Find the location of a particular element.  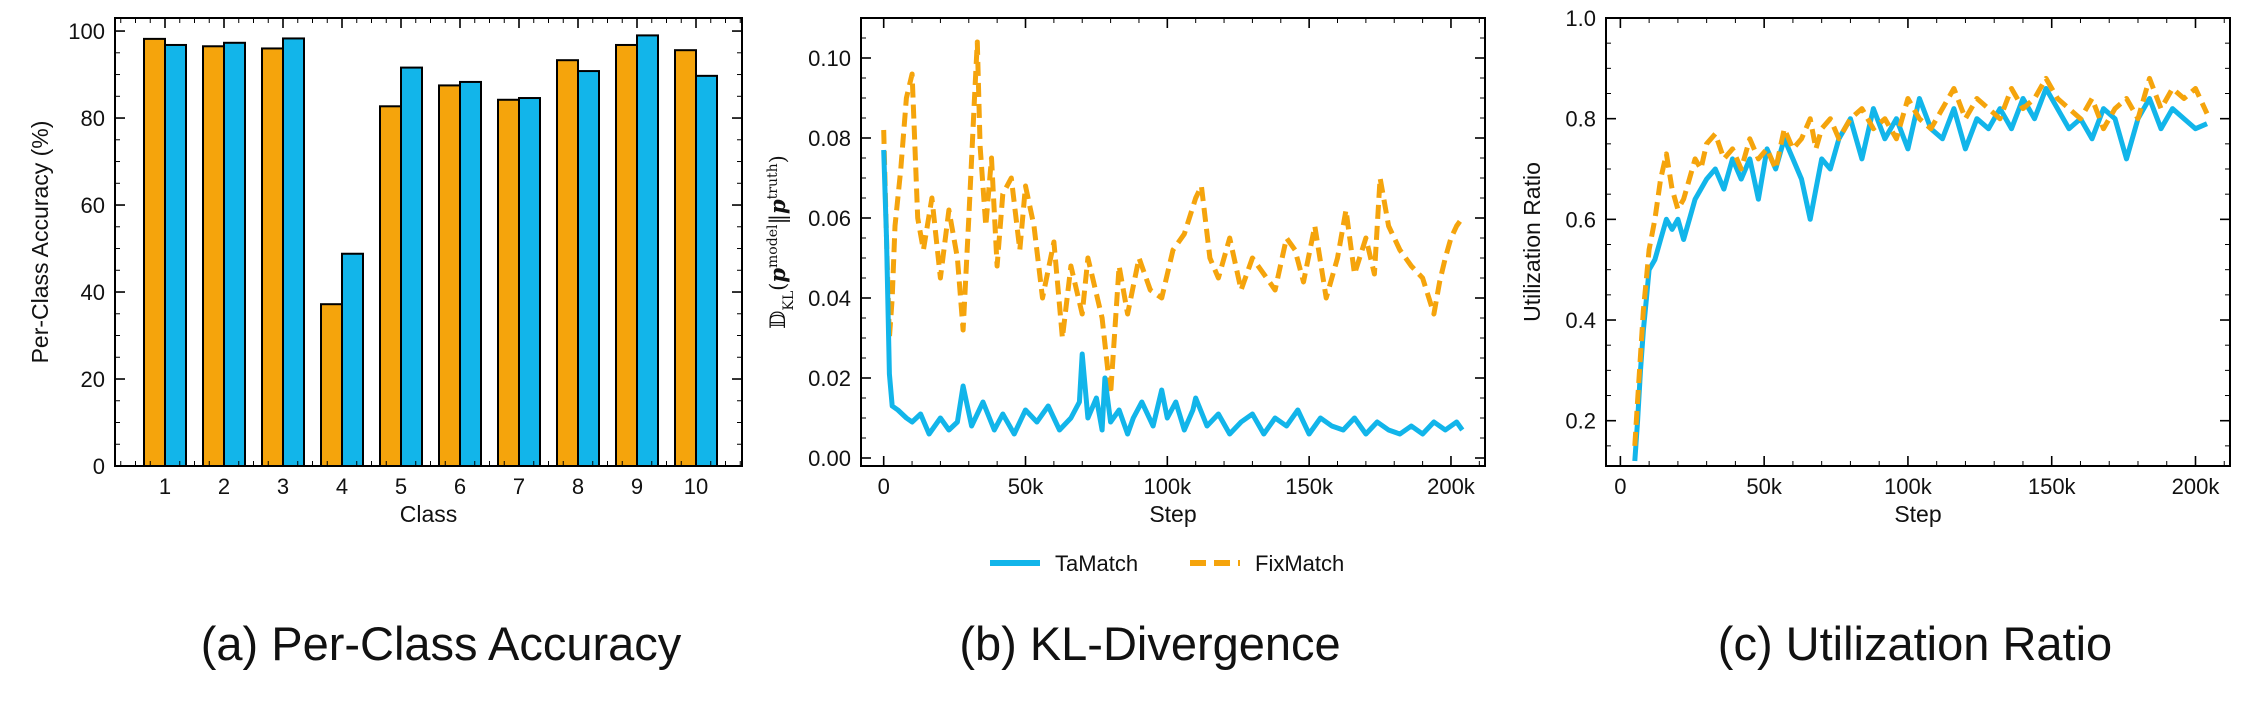

x-tick-label: 9 is located at coordinates (637, 486).